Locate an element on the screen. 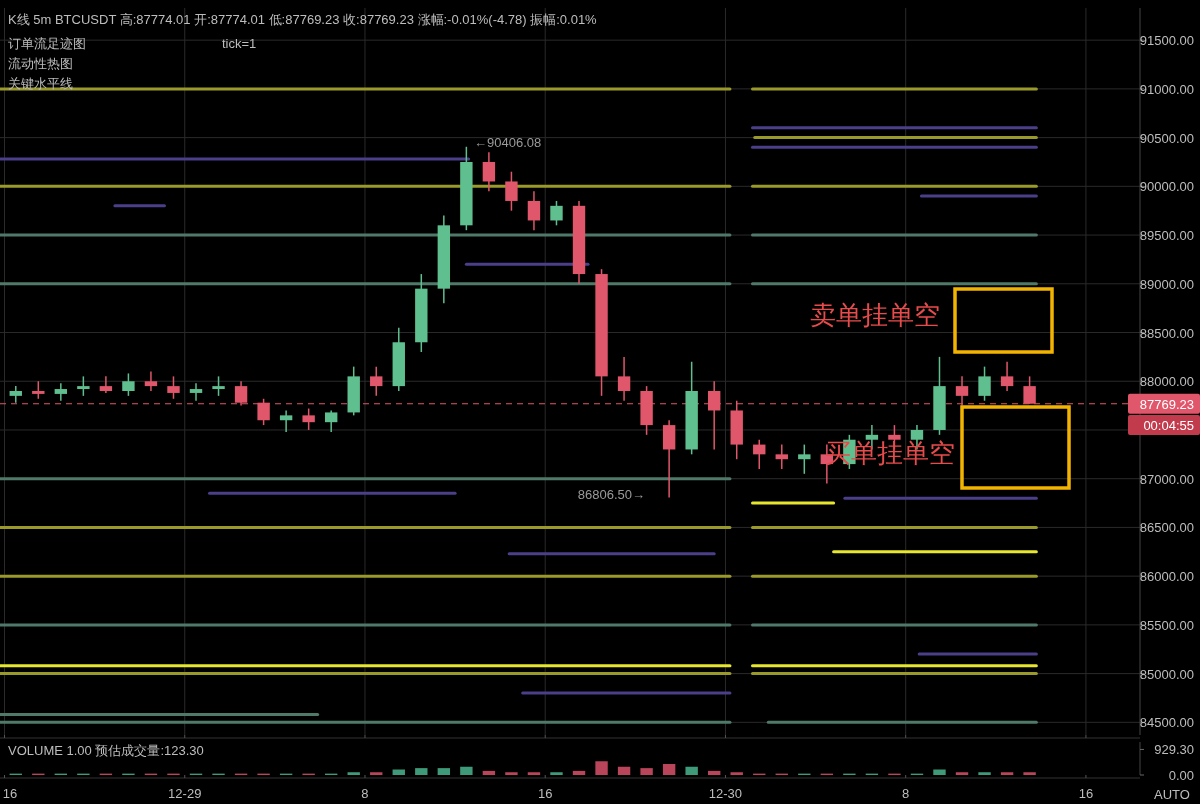 This screenshot has height=804, width=1200. ref-line-label: 87769.23 is located at coordinates (1166, 404).